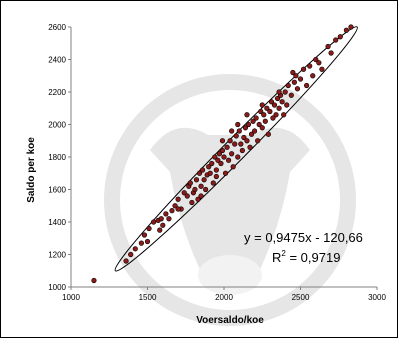 Image resolution: width=398 pixels, height=338 pixels. Describe the element at coordinates (57, 222) in the screenshot. I see `y-tick-label: 1400` at that location.